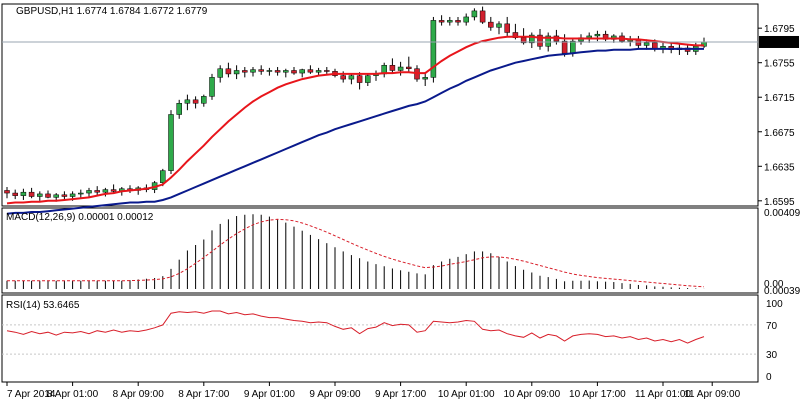 This screenshot has height=400, width=800. What do you see at coordinates (43, 305) in the screenshot?
I see `rsi-title: RSI(14) 53.6465` at bounding box center [43, 305].